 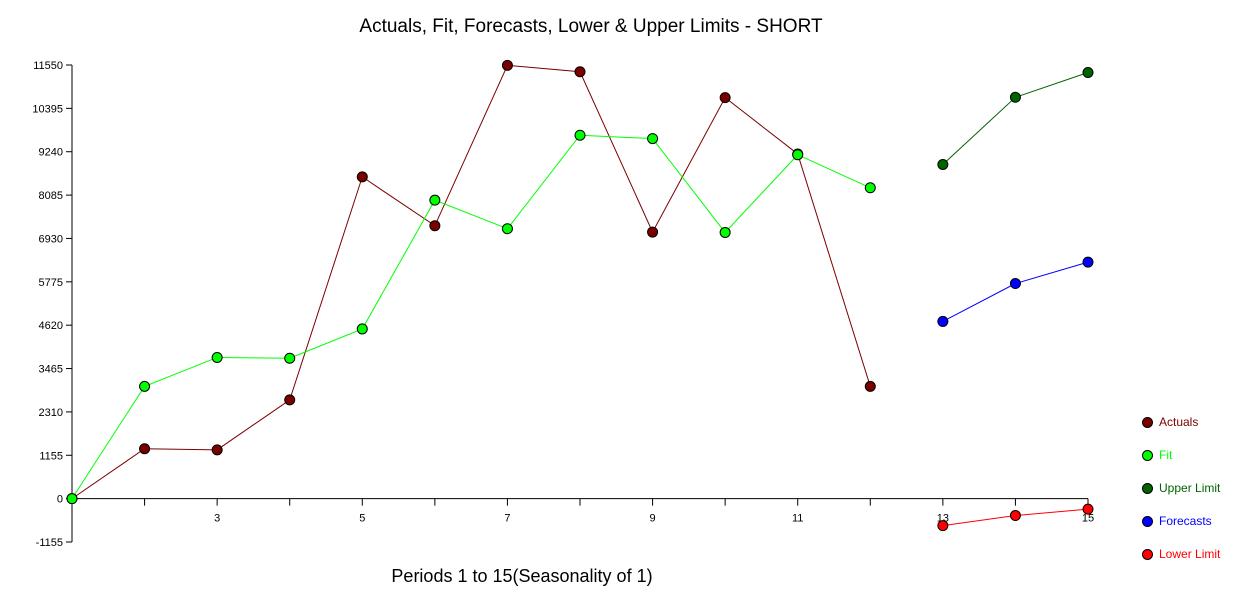 I want to click on legend-item: Actuals, so click(x=1170, y=422).